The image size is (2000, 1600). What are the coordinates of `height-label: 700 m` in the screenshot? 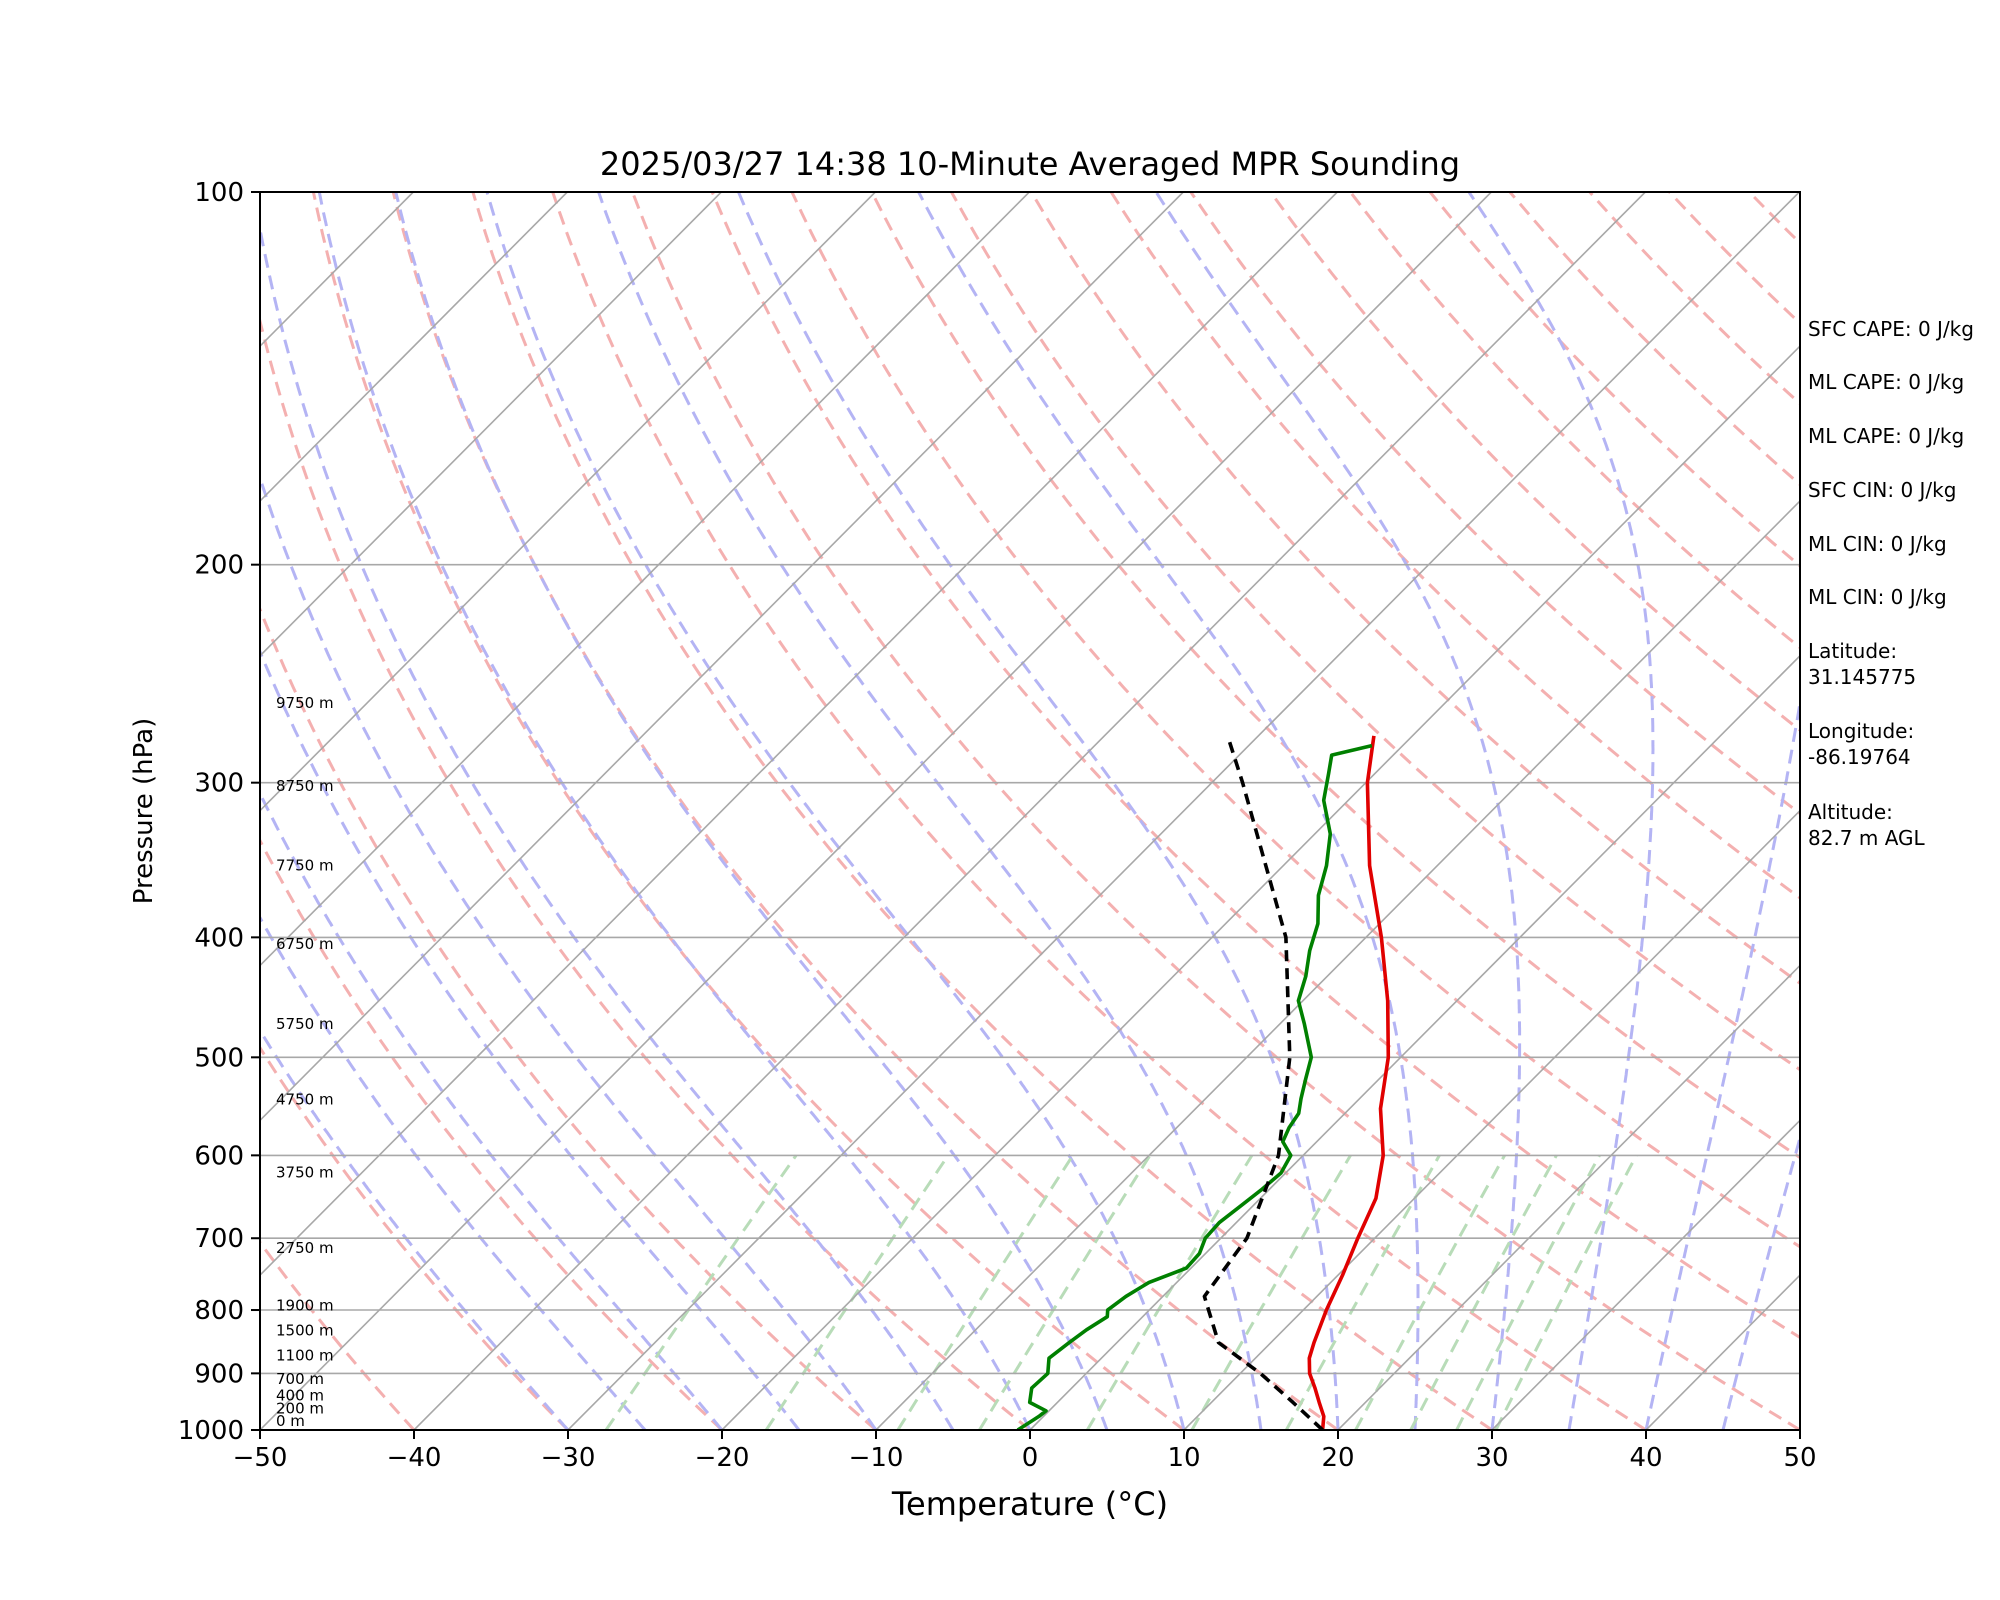 It's located at (300, 1379).